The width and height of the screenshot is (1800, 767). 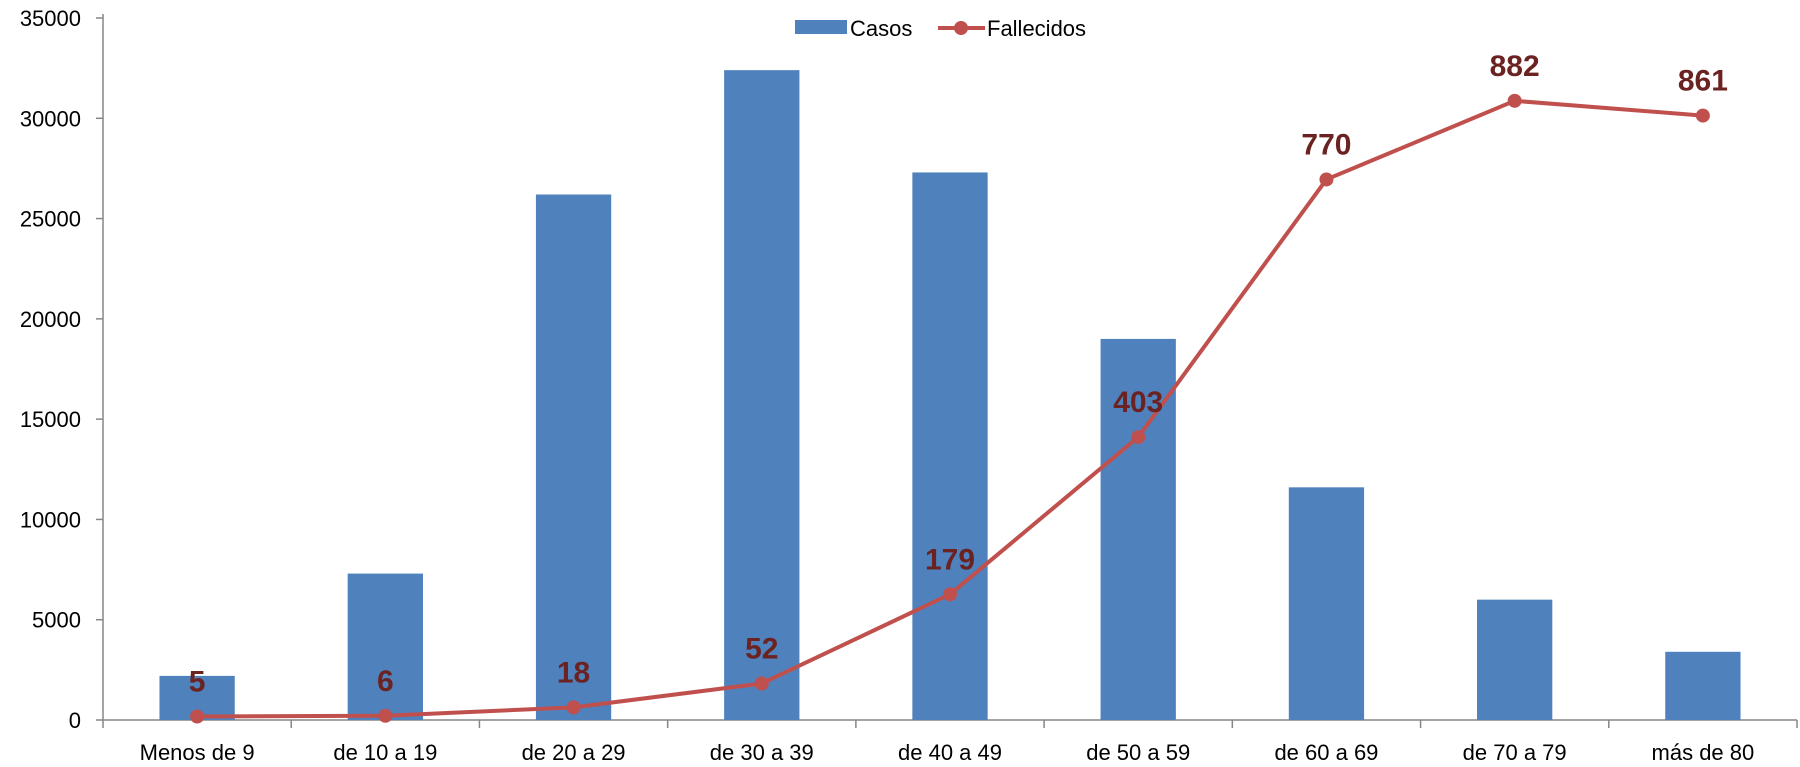 What do you see at coordinates (1515, 752) in the screenshot?
I see `x-tick-label: de 70 a 79` at bounding box center [1515, 752].